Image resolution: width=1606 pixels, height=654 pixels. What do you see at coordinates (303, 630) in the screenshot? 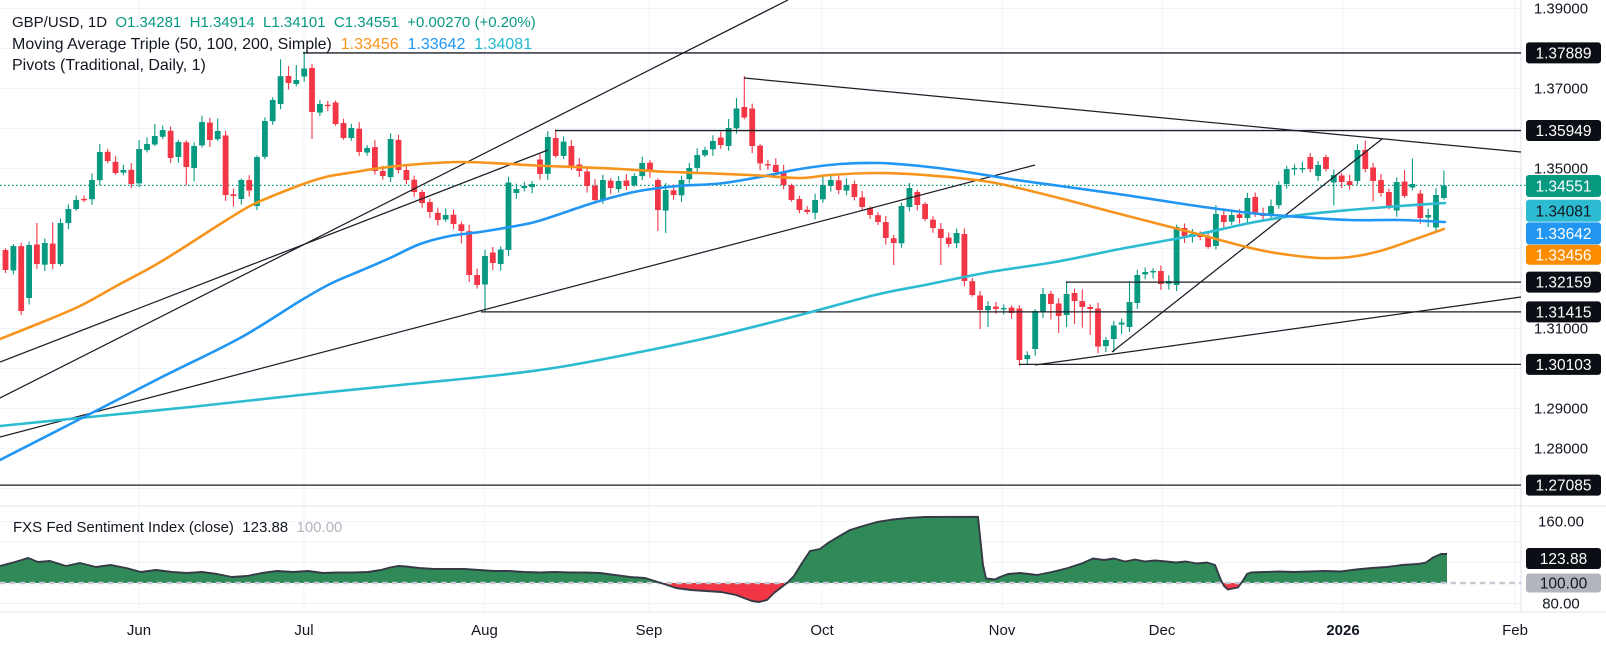
I see `svg-text: Jul` at bounding box center [303, 630].